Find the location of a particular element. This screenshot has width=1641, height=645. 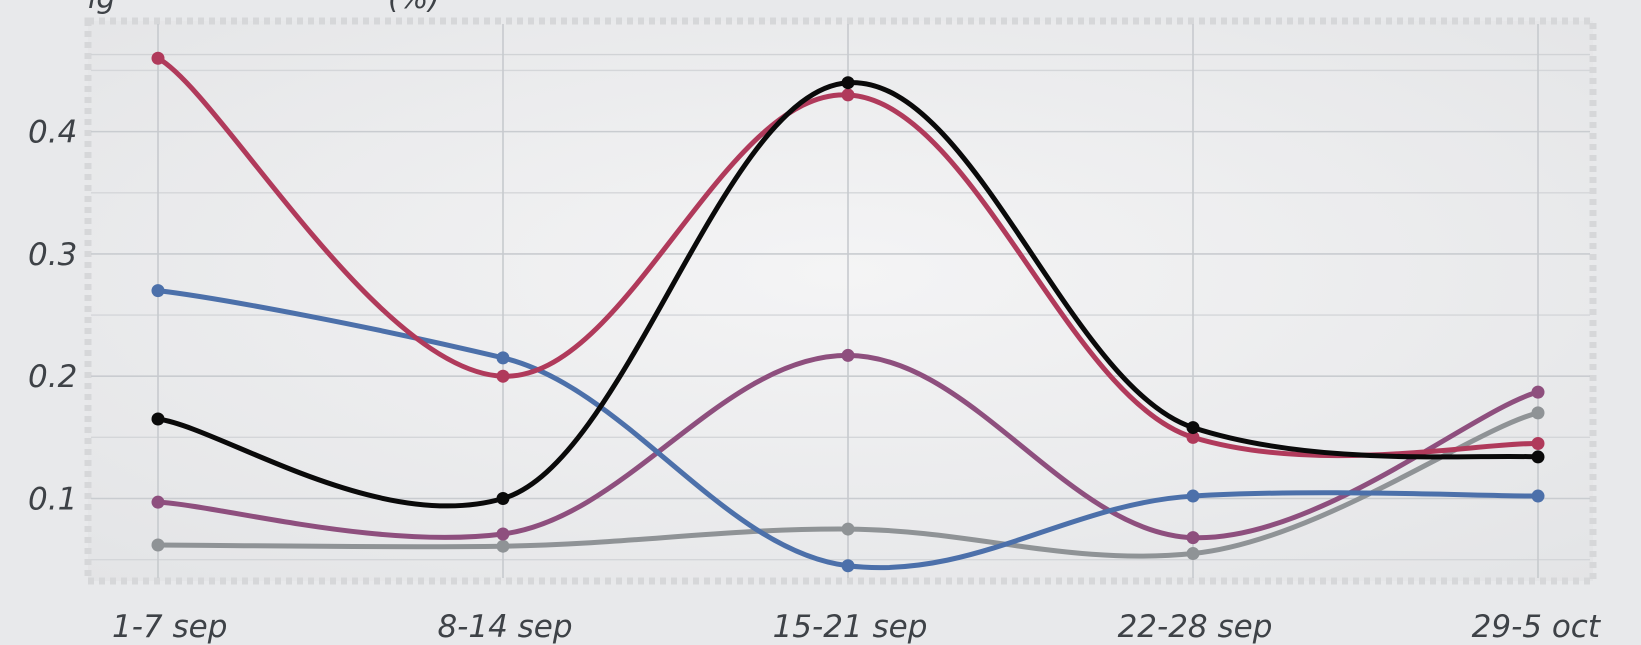

x-tick-label: 1-7 sep is located at coordinates (169, 627).